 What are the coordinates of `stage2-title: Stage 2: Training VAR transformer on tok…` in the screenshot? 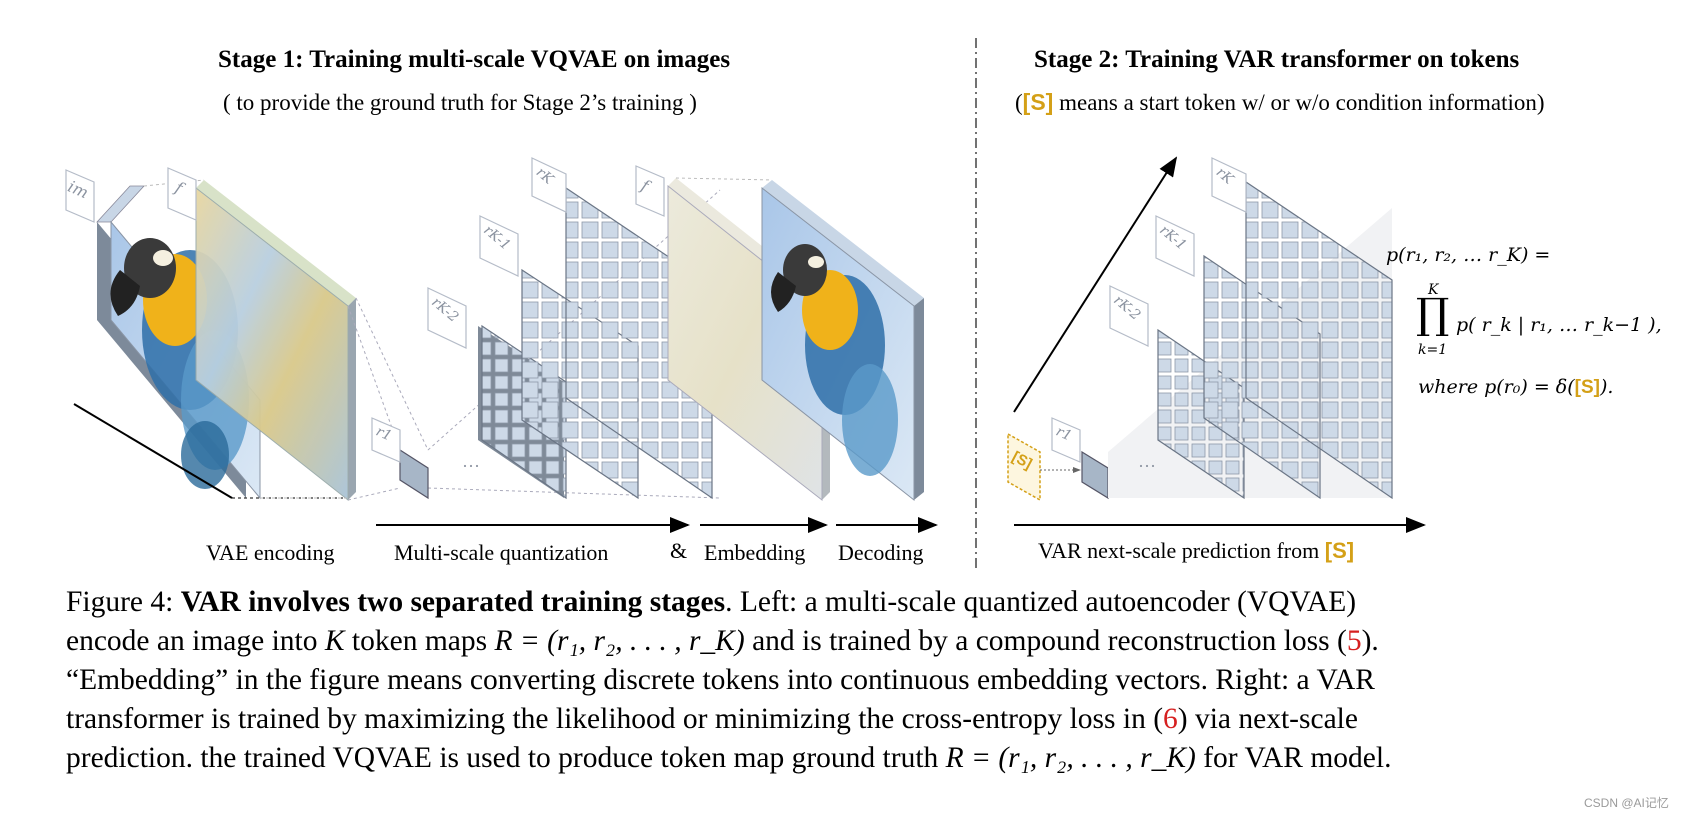 It's located at (1277, 59).